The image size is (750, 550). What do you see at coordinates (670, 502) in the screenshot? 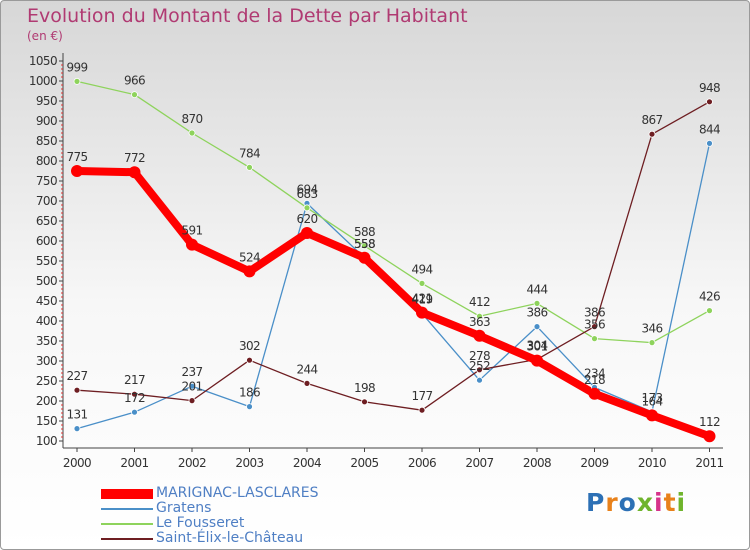
I see `logo-letter: t` at bounding box center [670, 502].